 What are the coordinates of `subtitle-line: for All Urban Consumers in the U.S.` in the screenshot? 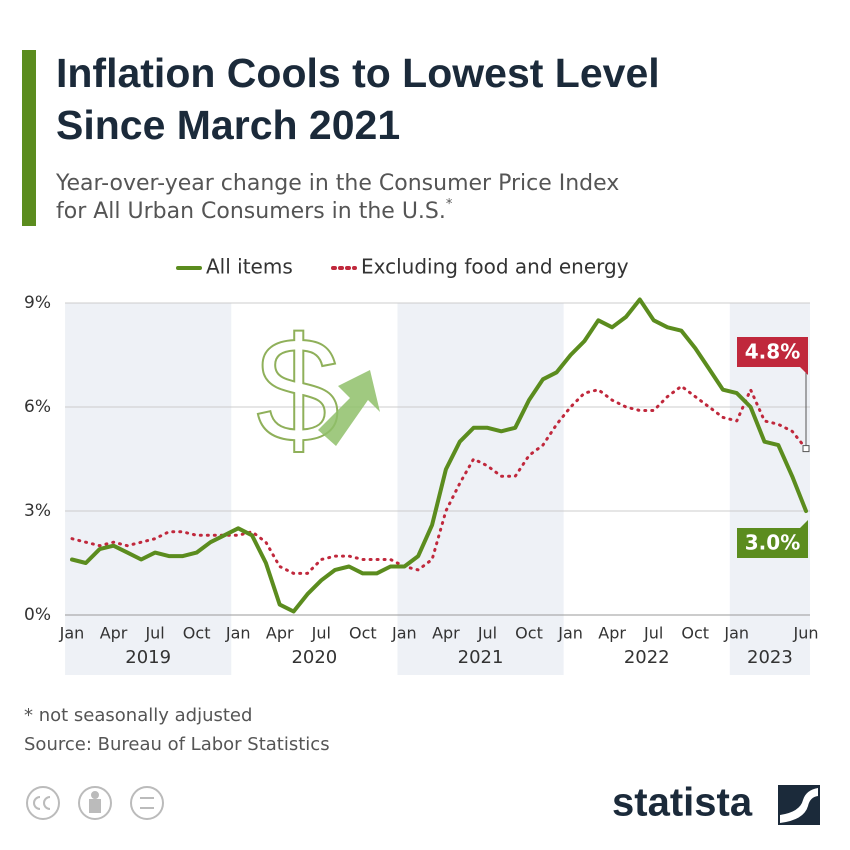 It's located at (251, 211).